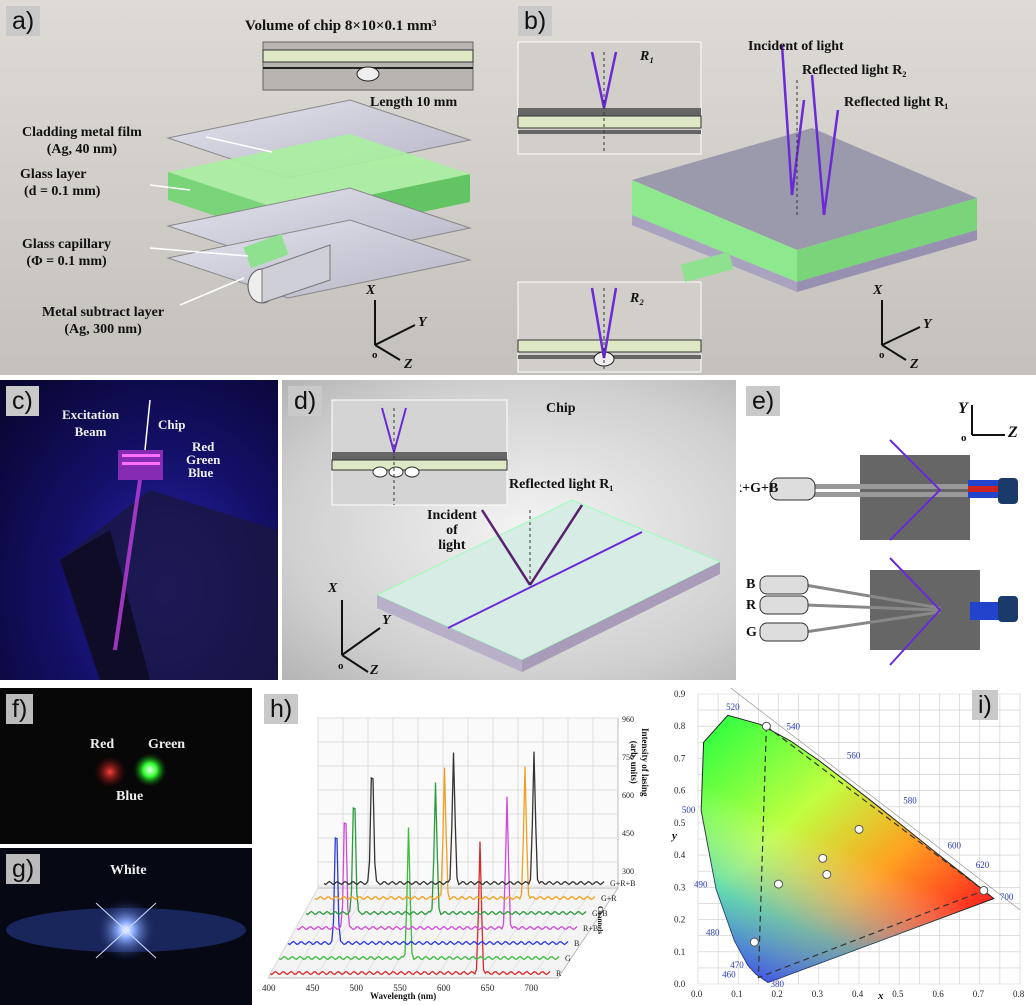 This screenshot has width=1036, height=1005. What do you see at coordinates (979, 994) in the screenshot?
I see `i-x-tick: 0.7` at bounding box center [979, 994].